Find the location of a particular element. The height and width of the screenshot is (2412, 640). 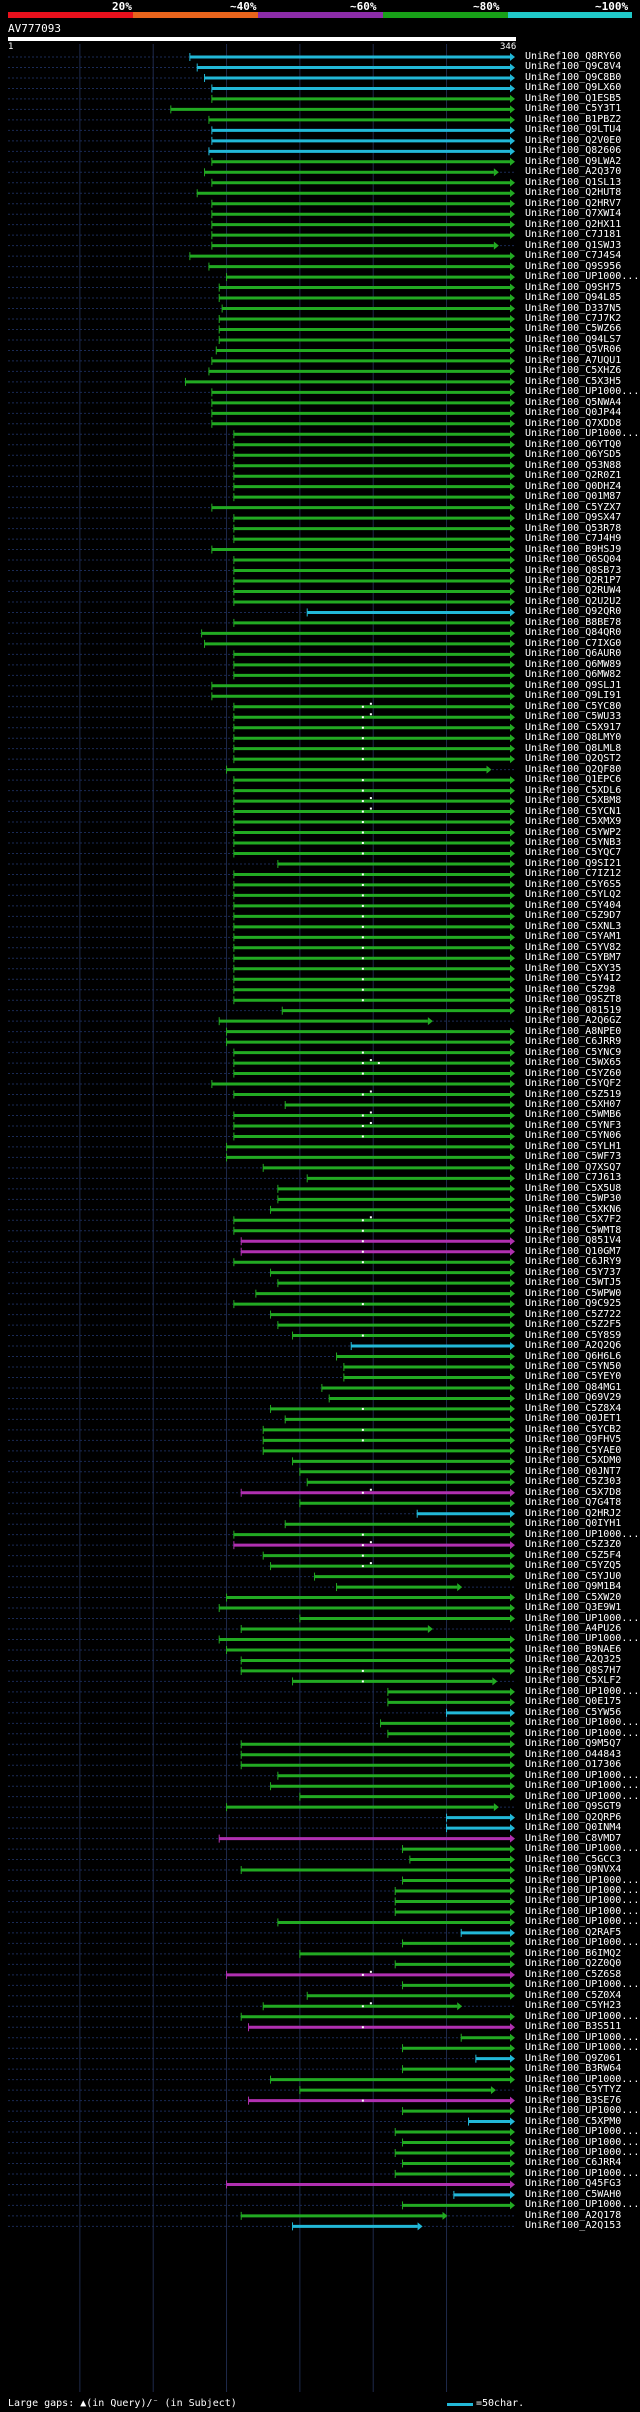

hit-label: UniRef100_Q84MG1 is located at coordinates (573, 1387).